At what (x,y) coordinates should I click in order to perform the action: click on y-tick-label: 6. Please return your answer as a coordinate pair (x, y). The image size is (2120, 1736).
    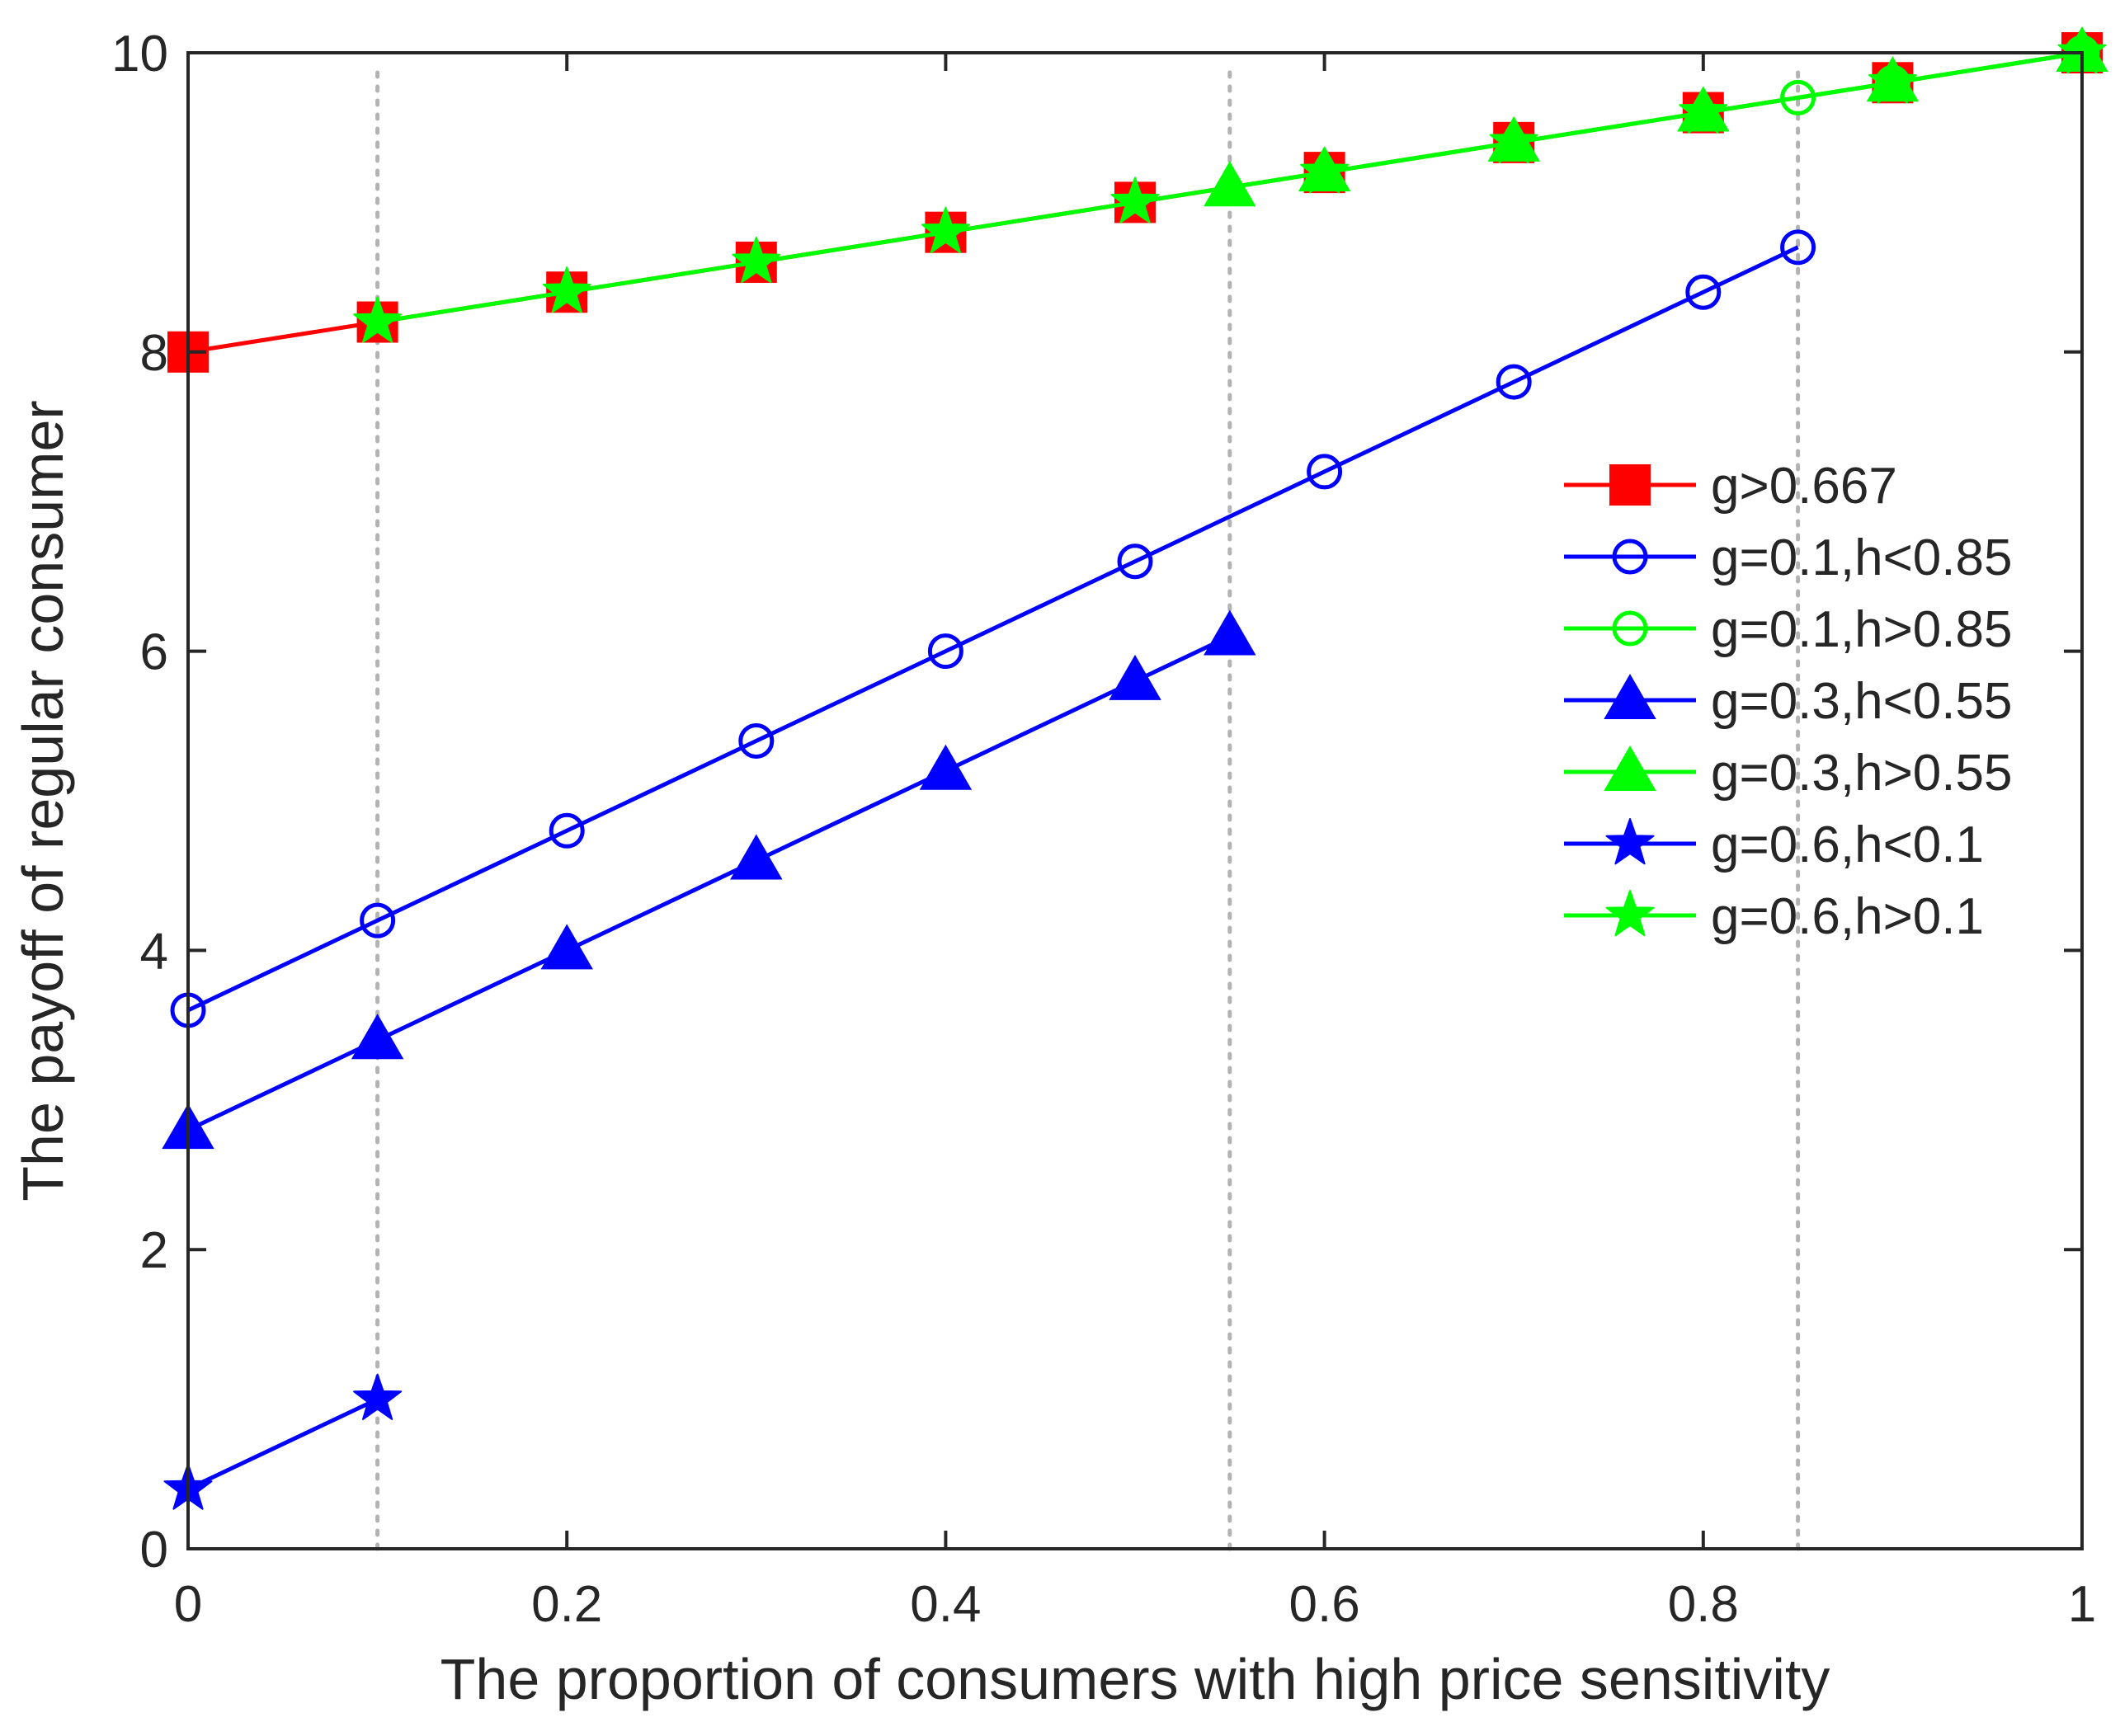
    Looking at the image, I should click on (154, 652).